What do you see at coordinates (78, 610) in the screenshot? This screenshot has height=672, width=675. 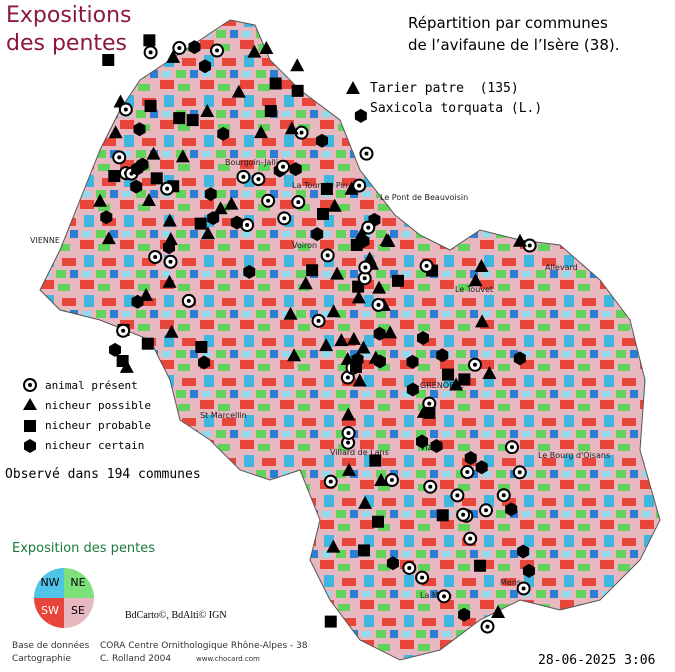 I see `rose-label: SE` at bounding box center [78, 610].